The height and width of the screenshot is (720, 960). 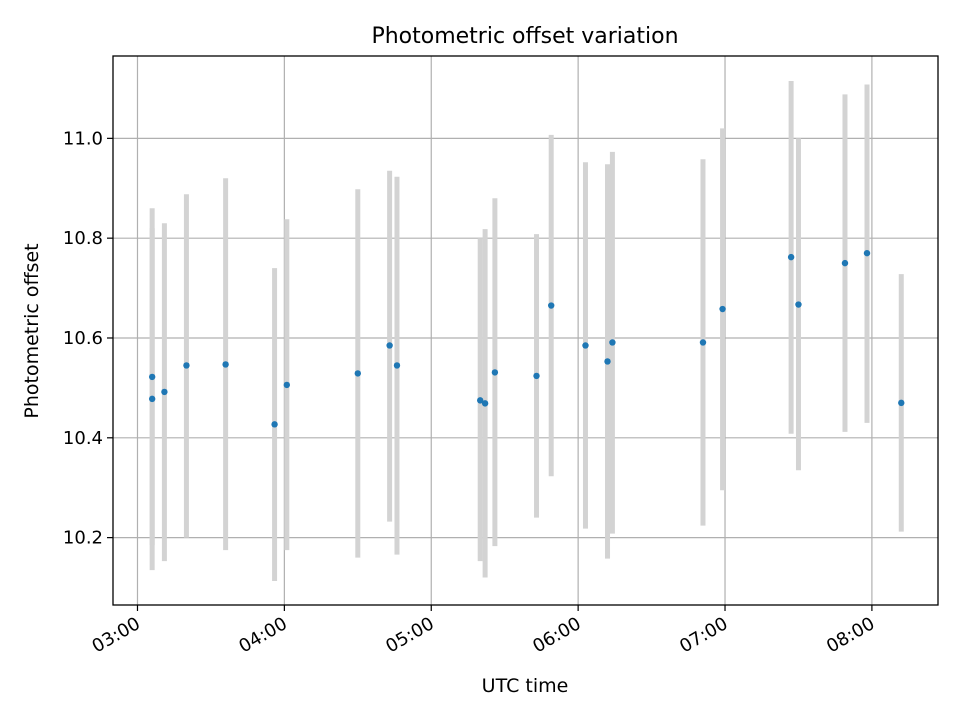 What do you see at coordinates (83, 538) in the screenshot?
I see `y-tick-label: 10.2` at bounding box center [83, 538].